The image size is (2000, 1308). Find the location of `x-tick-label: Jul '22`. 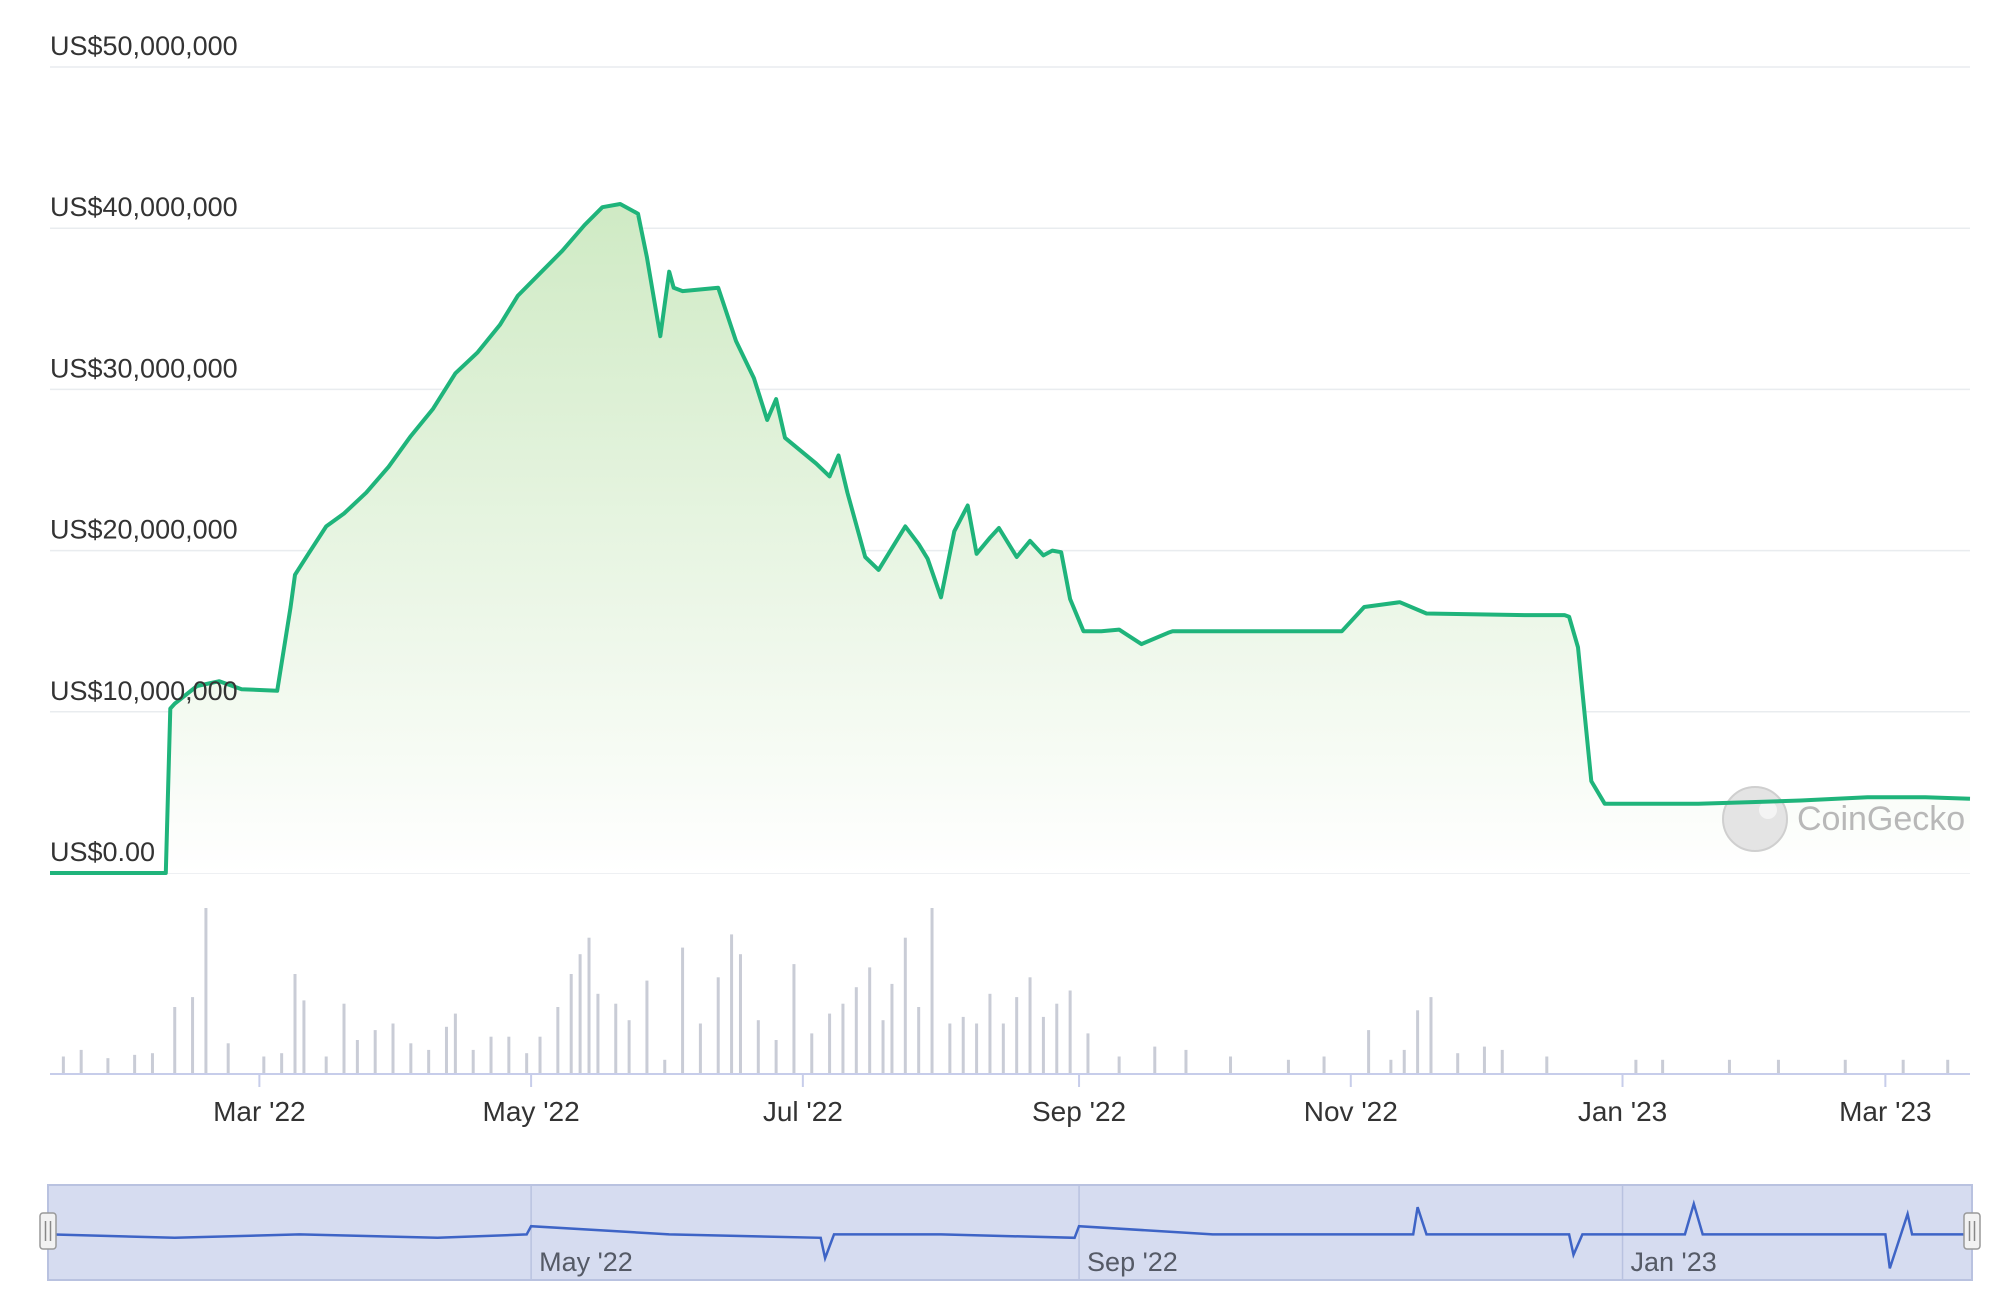

x-tick-label: Jul '22 is located at coordinates (803, 1111).